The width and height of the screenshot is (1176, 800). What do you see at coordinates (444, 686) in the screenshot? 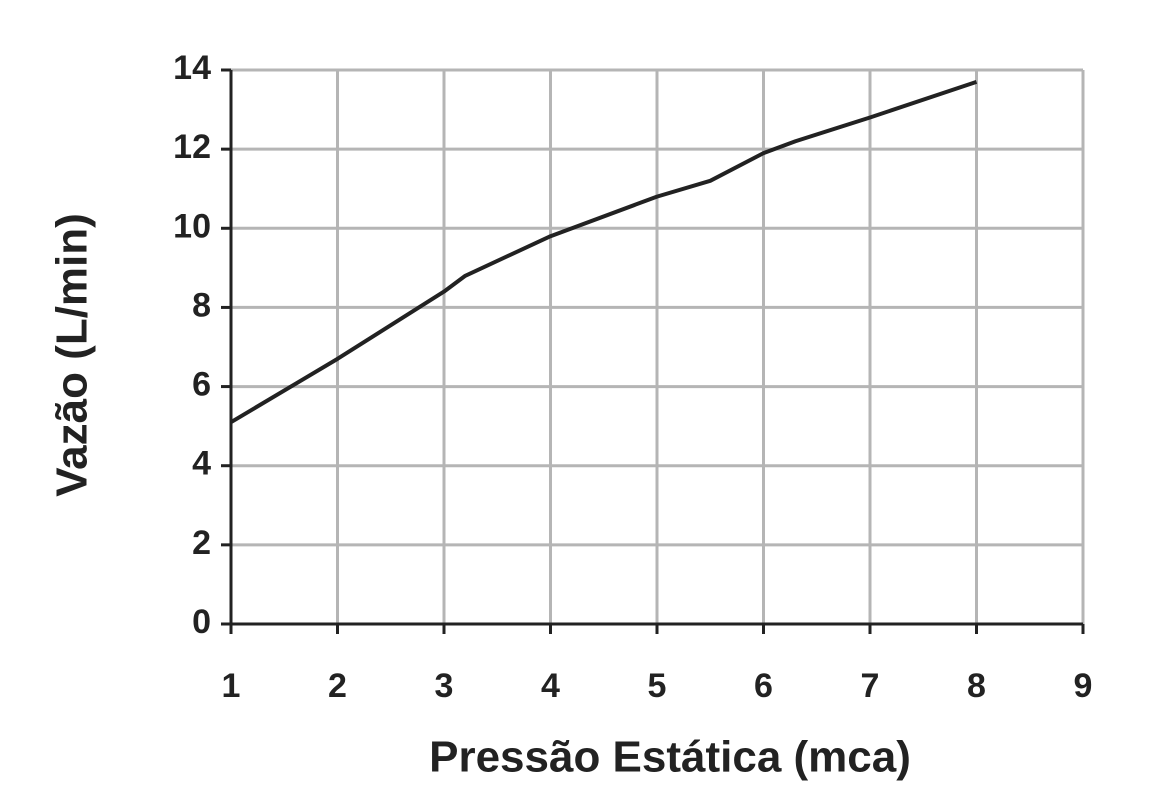
I see `x-tick-label: 3` at bounding box center [444, 686].